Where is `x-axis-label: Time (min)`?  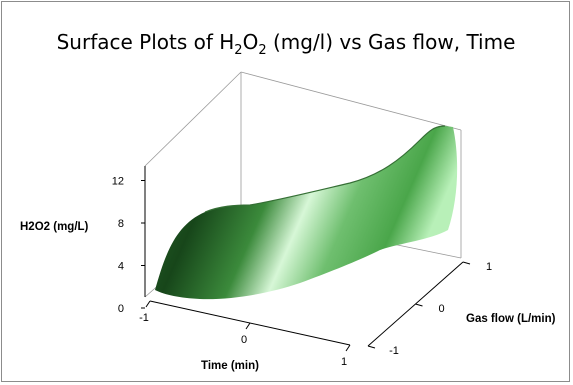 x-axis-label: Time (min) is located at coordinates (230, 366).